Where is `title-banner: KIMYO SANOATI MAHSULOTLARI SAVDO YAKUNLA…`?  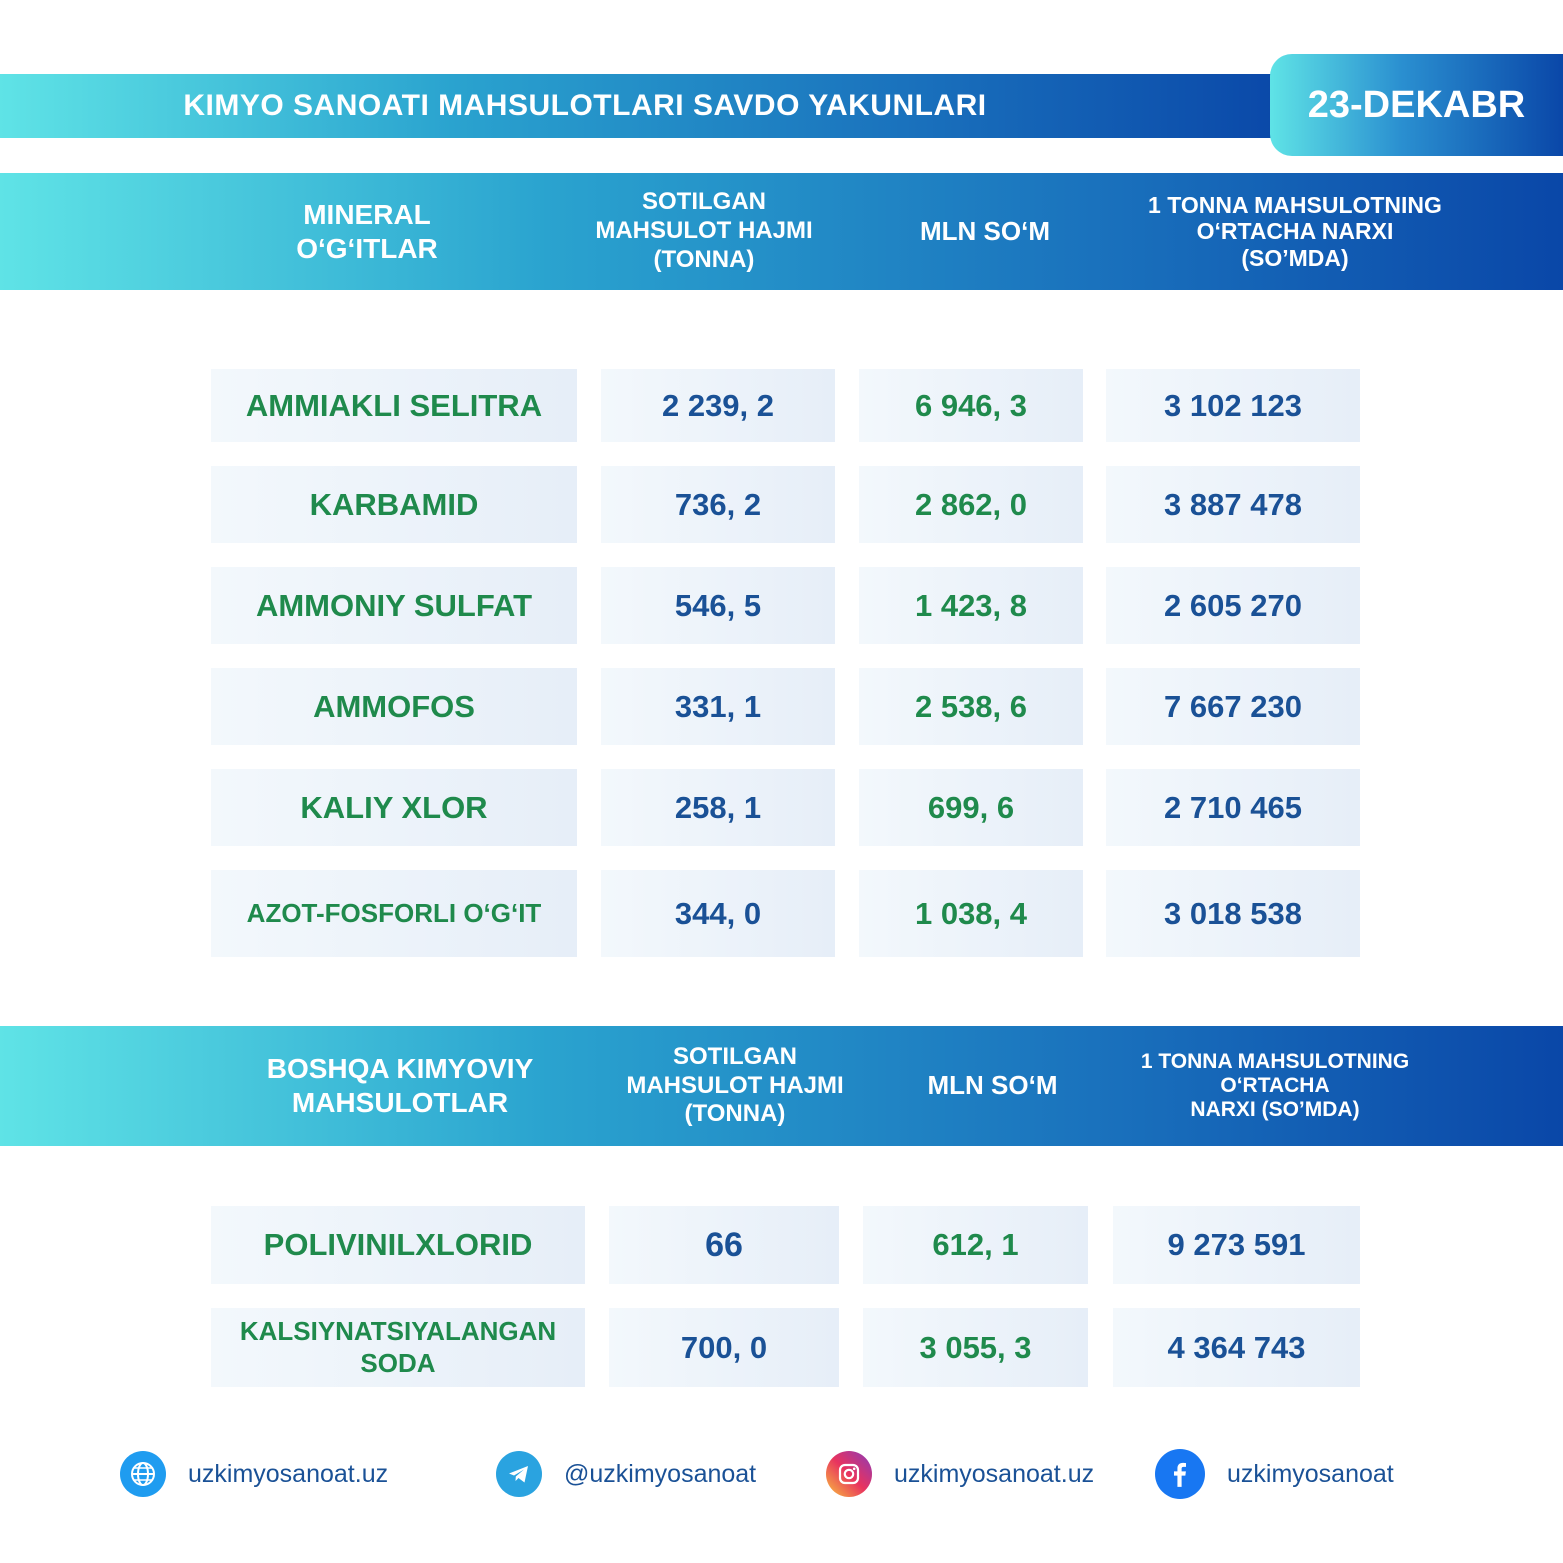
title-banner: KIMYO SANOATI MAHSULOTLARI SAVDO YAKUNLA… is located at coordinates (645, 106).